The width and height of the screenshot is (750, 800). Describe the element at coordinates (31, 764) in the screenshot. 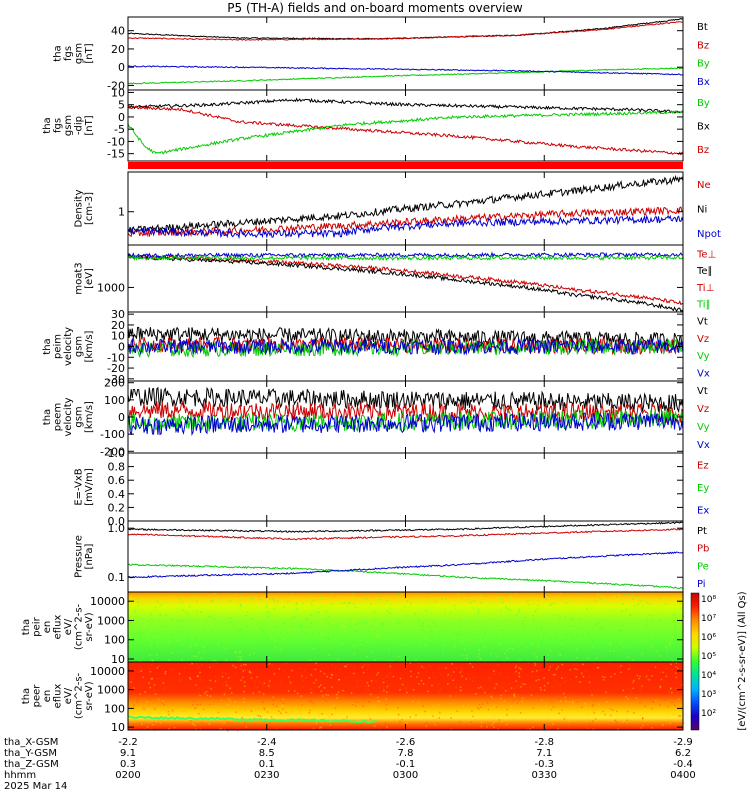

I see `x-axis-var-label: tha_Z-GSM` at that location.